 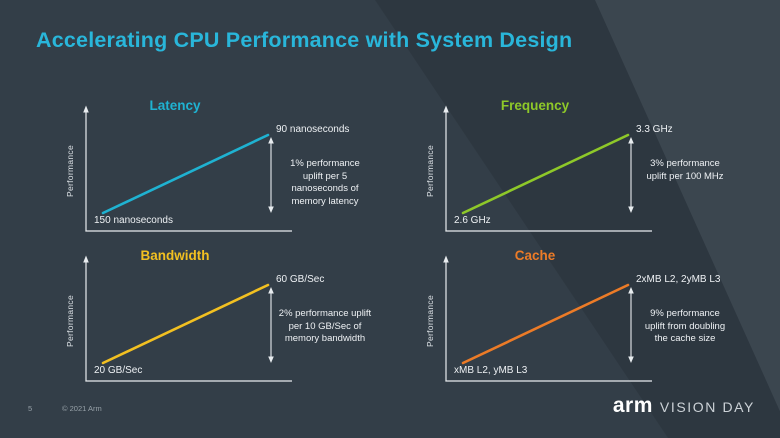 What do you see at coordinates (678, 279) in the screenshot?
I see `end-value-label: 2xMB L2, 2yMB L3` at bounding box center [678, 279].